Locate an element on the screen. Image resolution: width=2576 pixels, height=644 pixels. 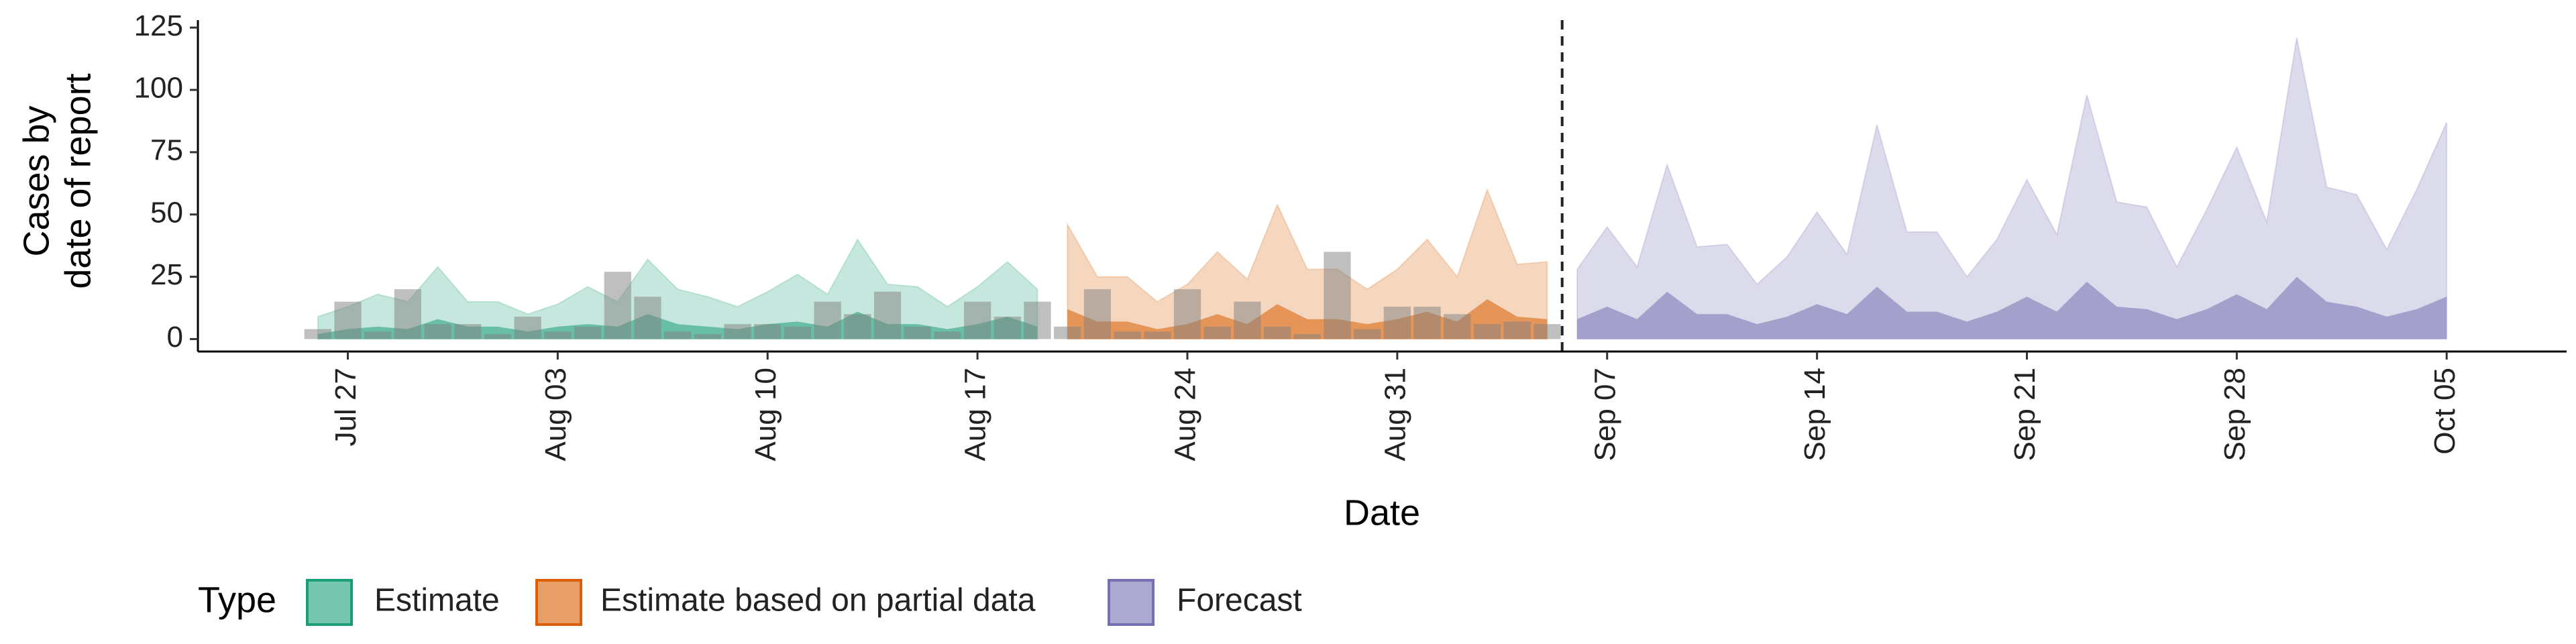
y-tick-label: 25 is located at coordinates (166, 274).